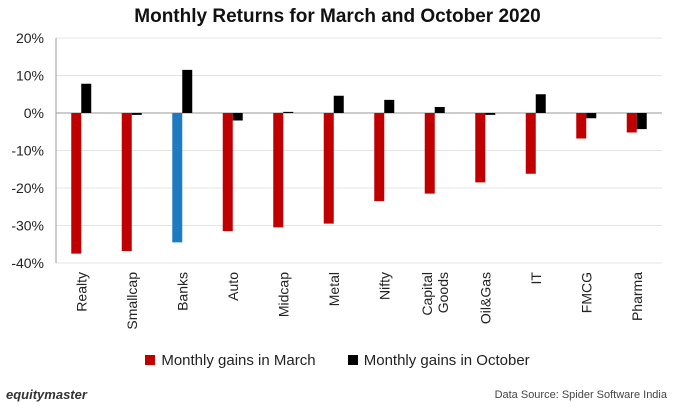 Image resolution: width=675 pixels, height=410 pixels. What do you see at coordinates (446, 360) in the screenshot?
I see `legend-label-october: Monthly gains in October` at bounding box center [446, 360].